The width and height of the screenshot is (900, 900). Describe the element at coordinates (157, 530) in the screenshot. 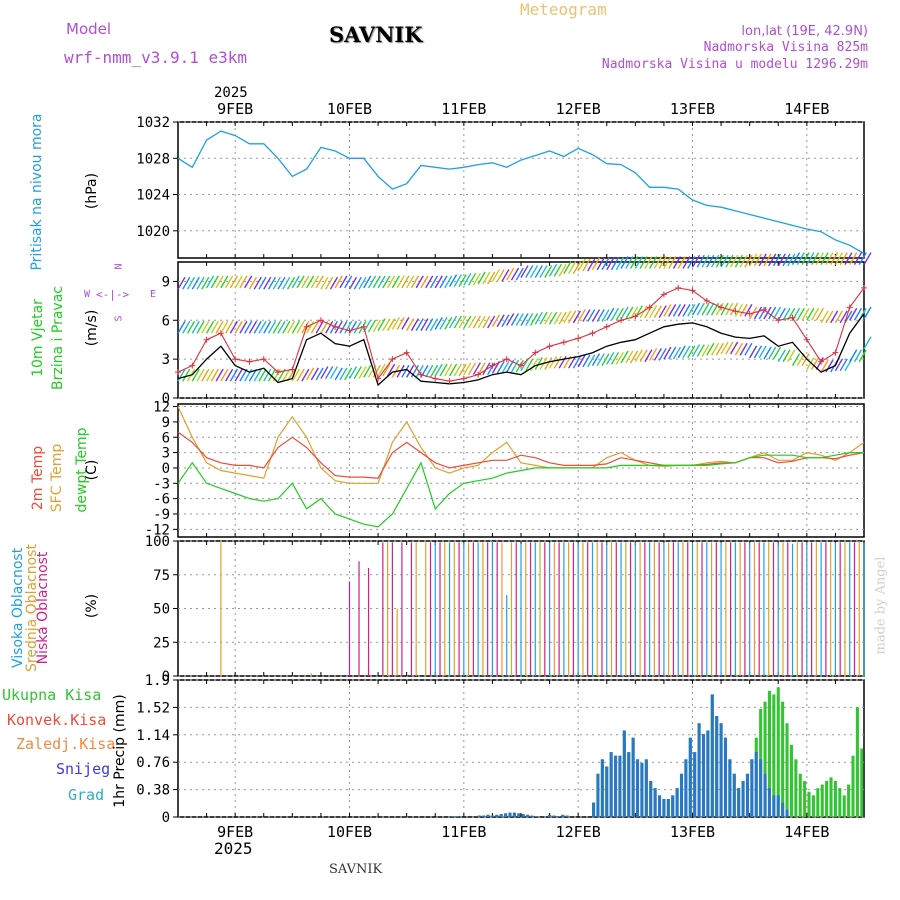

I see `ytick-label-temperature-0: -12` at that location.